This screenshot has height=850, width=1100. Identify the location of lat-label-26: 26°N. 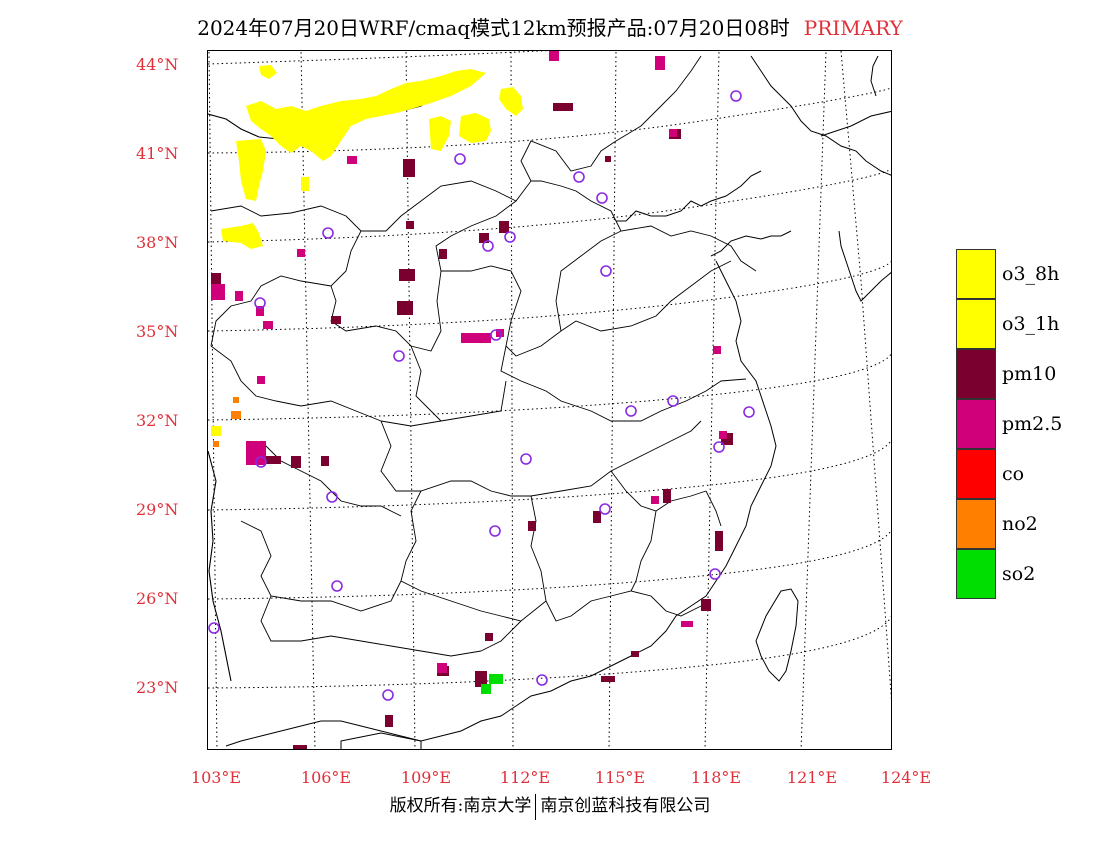
(157, 598).